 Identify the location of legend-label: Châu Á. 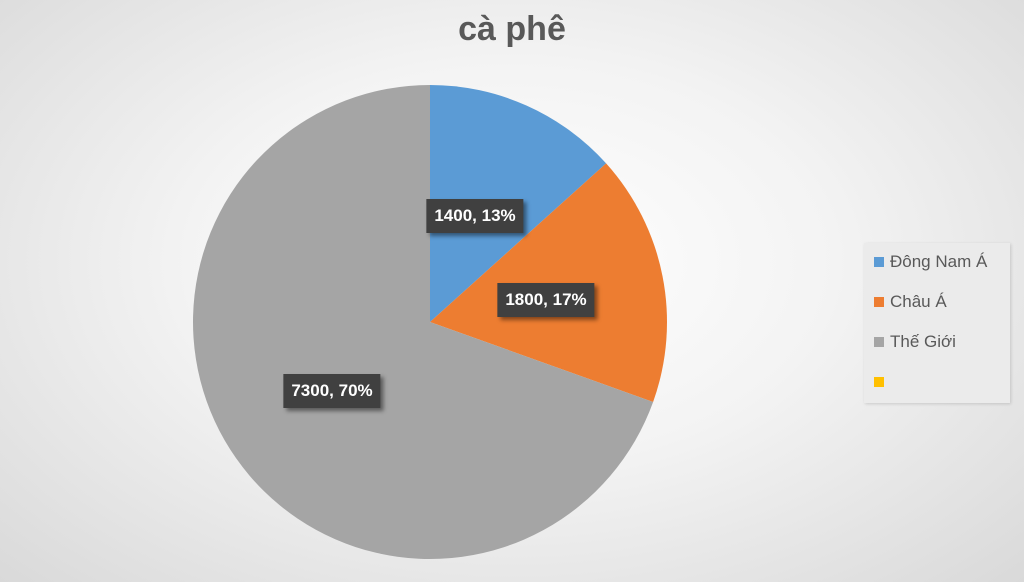
(918, 301).